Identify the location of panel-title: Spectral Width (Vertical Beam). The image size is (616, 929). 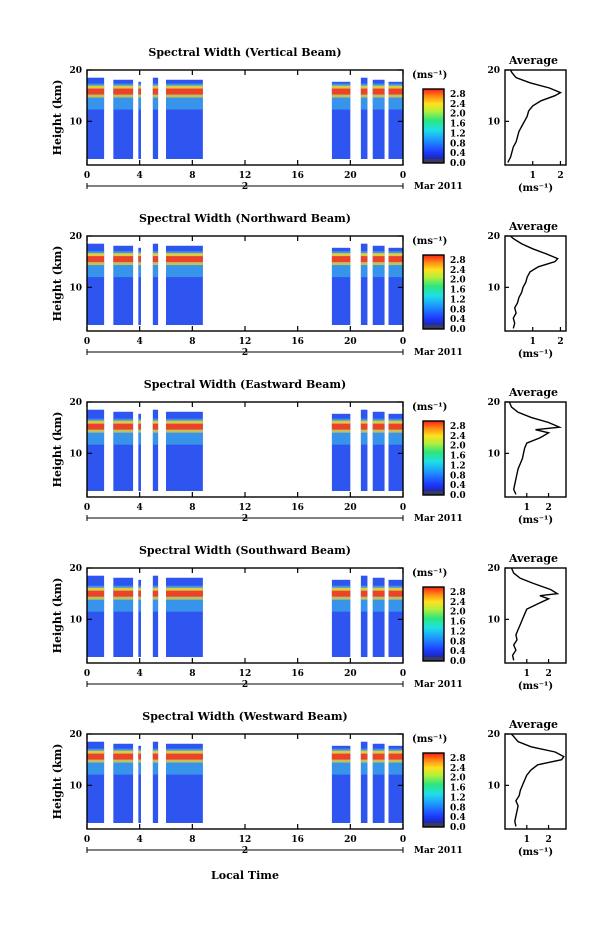
(244, 52).